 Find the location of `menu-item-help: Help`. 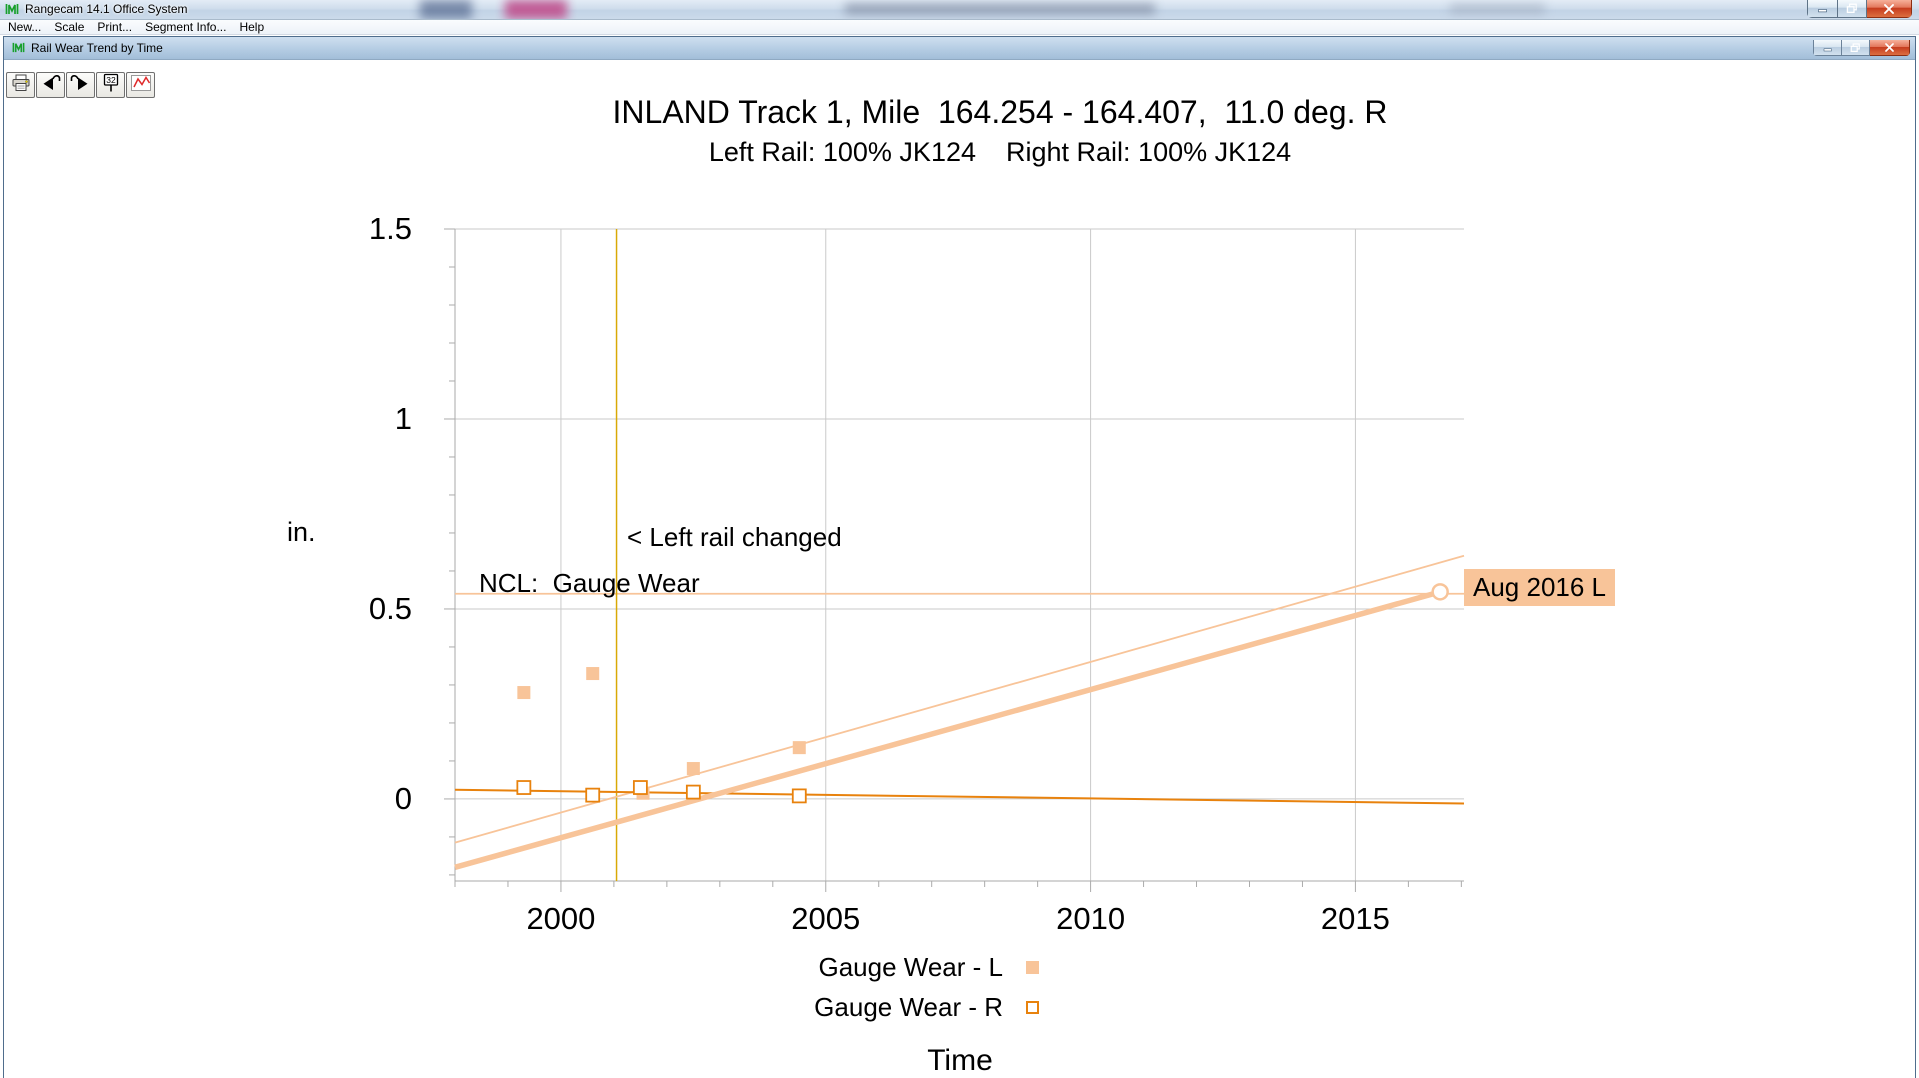

menu-item-help: Help is located at coordinates (252, 27).